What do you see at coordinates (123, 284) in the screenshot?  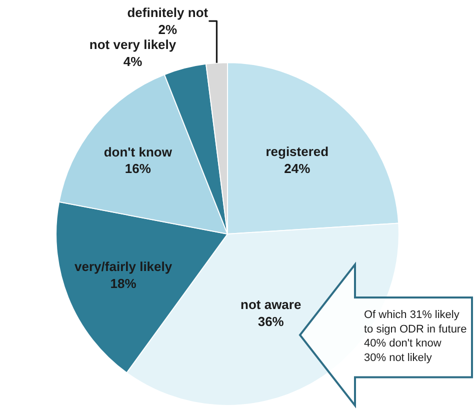 I see `data-label: 18%` at bounding box center [123, 284].